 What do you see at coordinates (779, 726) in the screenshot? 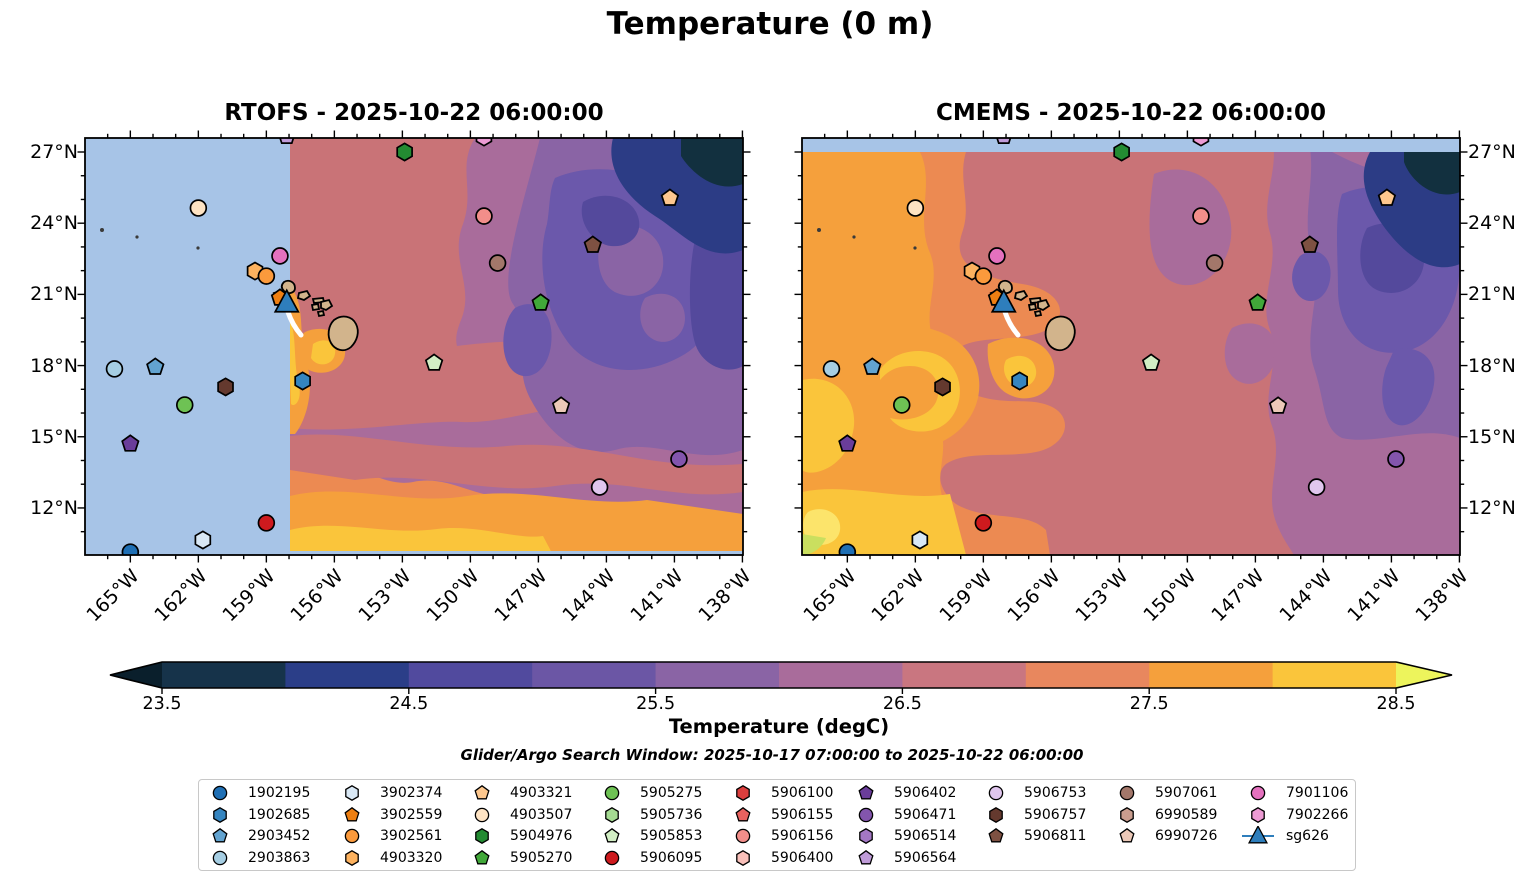
I see `colorbar-label: Temperature (degC)` at bounding box center [779, 726].